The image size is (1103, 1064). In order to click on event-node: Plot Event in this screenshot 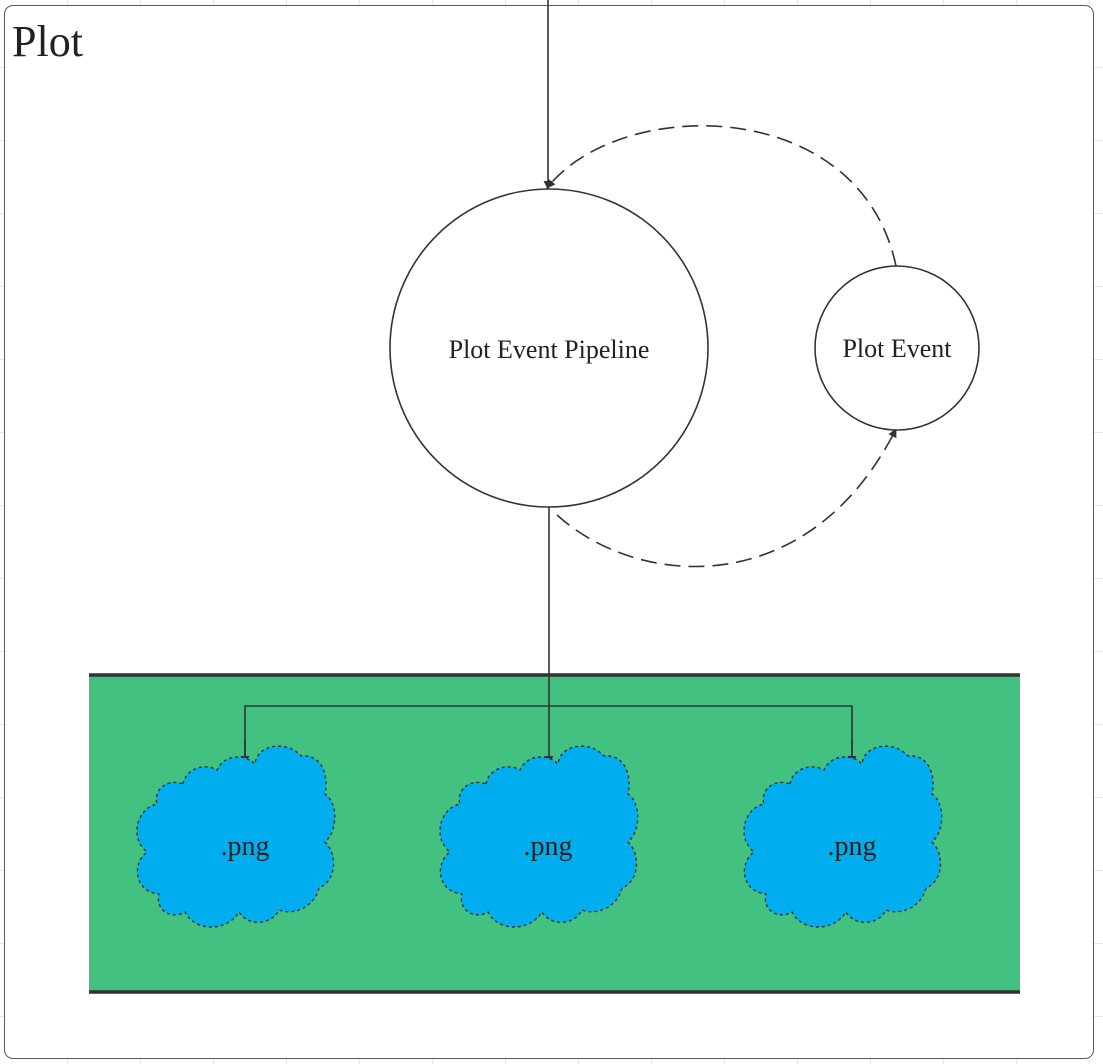, I will do `click(897, 348)`.